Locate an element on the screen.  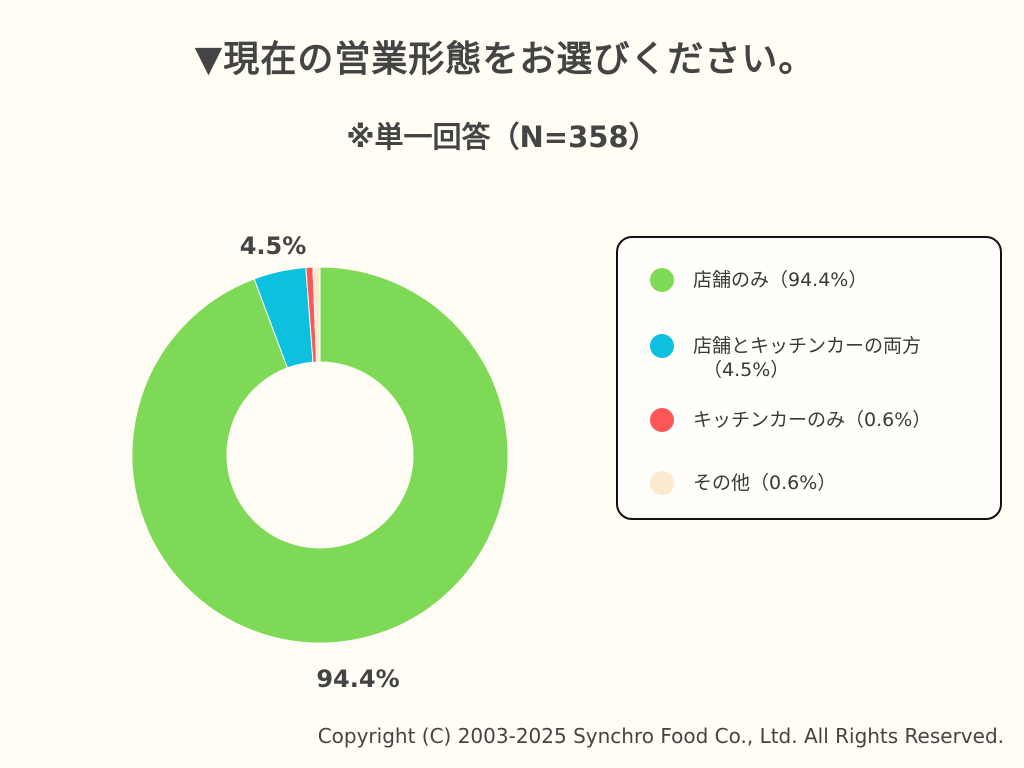
donut-slice-other is located at coordinates (316, 314).